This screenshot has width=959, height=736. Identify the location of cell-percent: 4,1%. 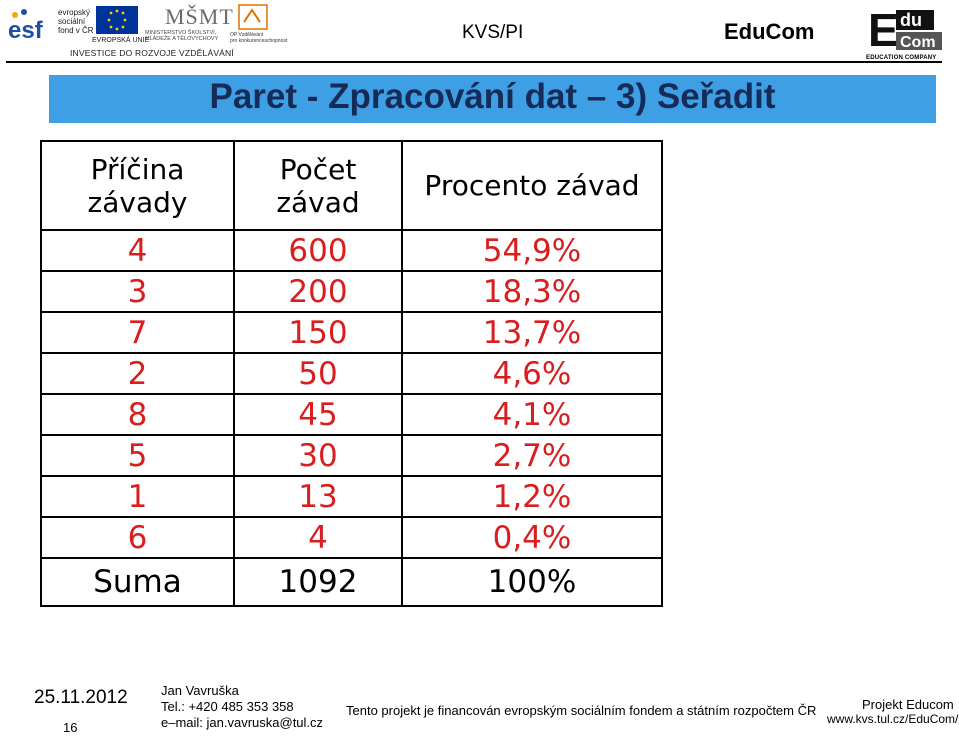
(532, 414).